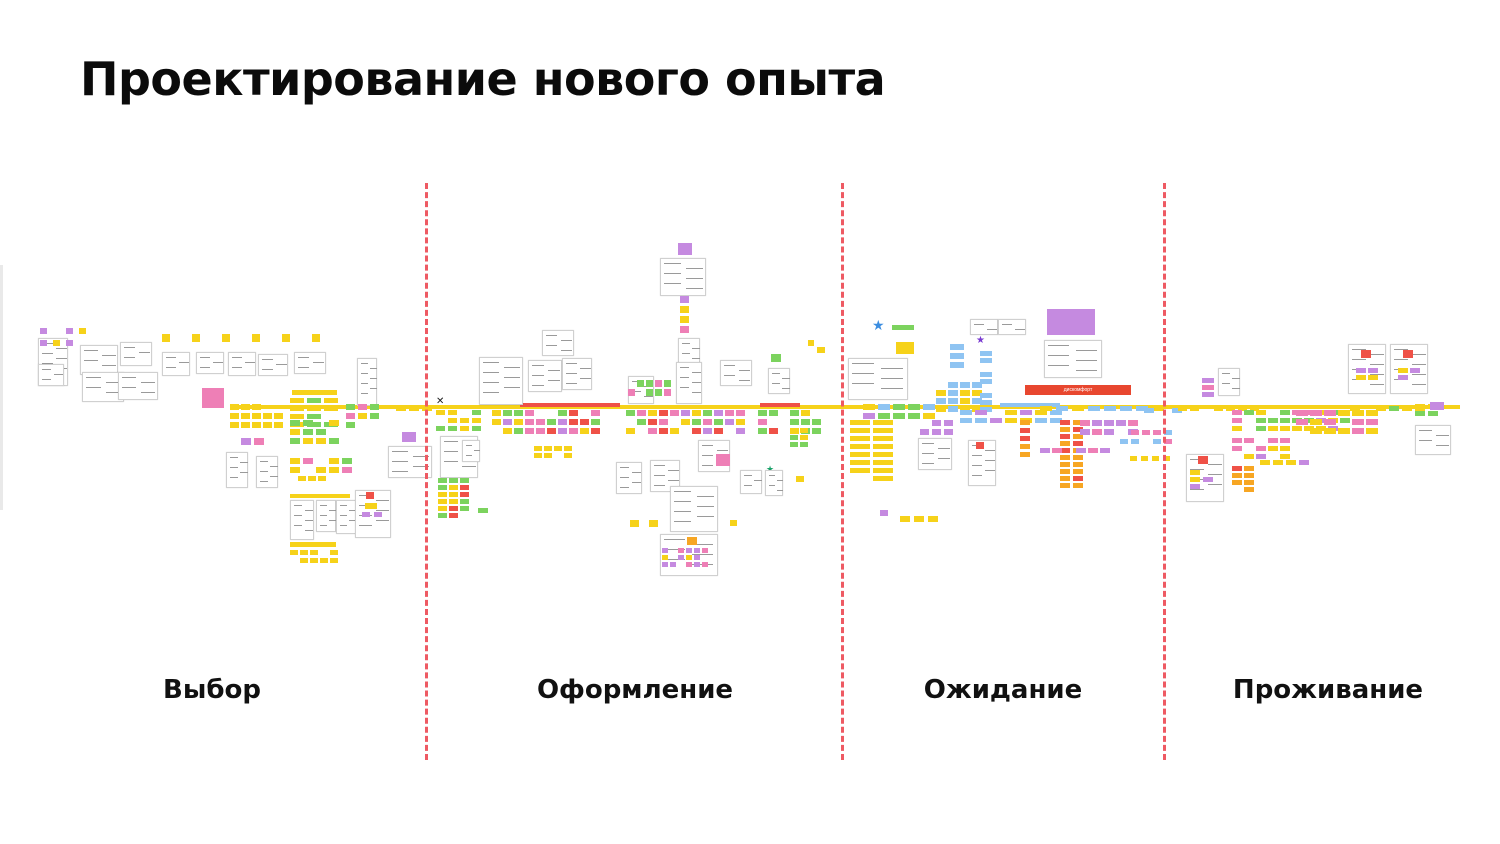 The image size is (1500, 844). I want to click on phase-label-registration: Оформление, so click(635, 690).